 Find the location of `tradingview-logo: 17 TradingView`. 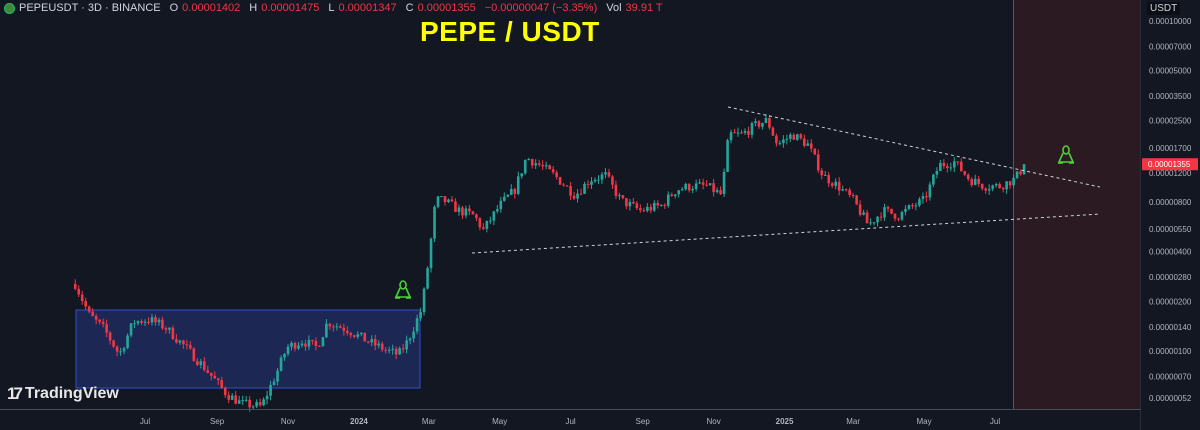

tradingview-logo: 17 TradingView is located at coordinates (63, 394).